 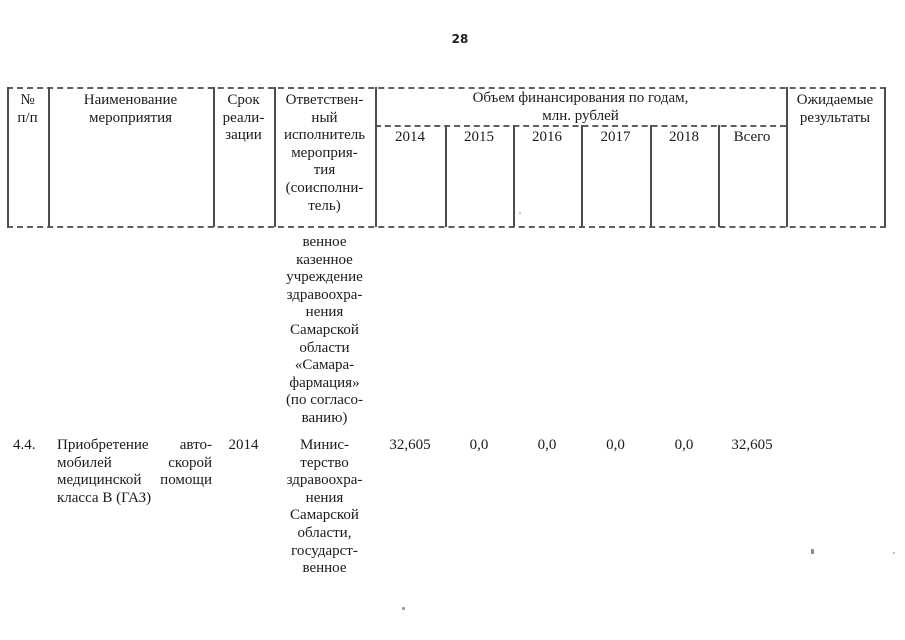 I want to click on row-4-4-name-line: медицинской помощи, so click(x=134, y=480).